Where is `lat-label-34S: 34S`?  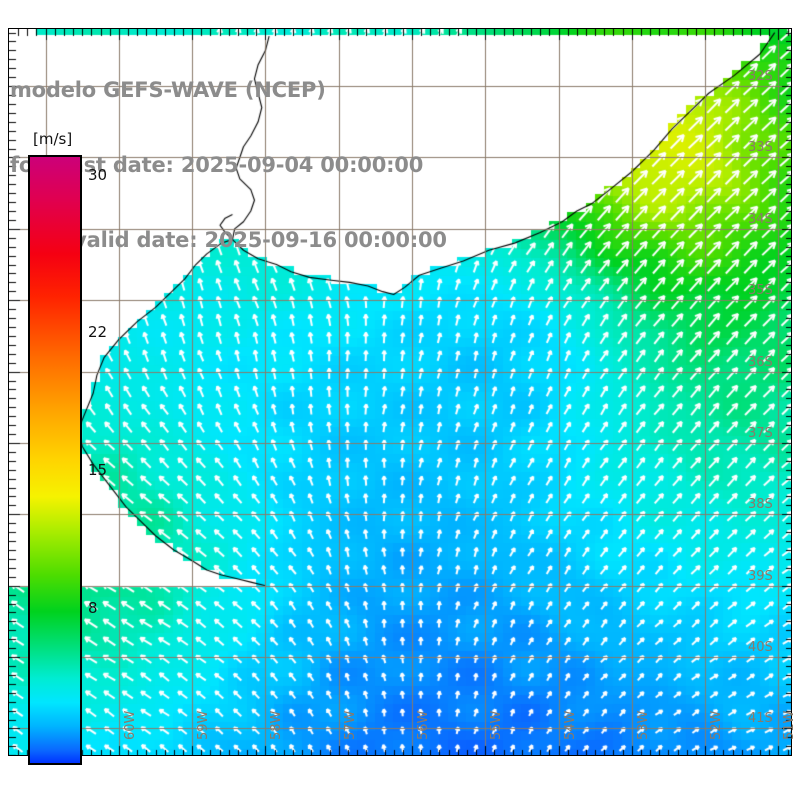 lat-label-34S: 34S is located at coordinates (760, 219).